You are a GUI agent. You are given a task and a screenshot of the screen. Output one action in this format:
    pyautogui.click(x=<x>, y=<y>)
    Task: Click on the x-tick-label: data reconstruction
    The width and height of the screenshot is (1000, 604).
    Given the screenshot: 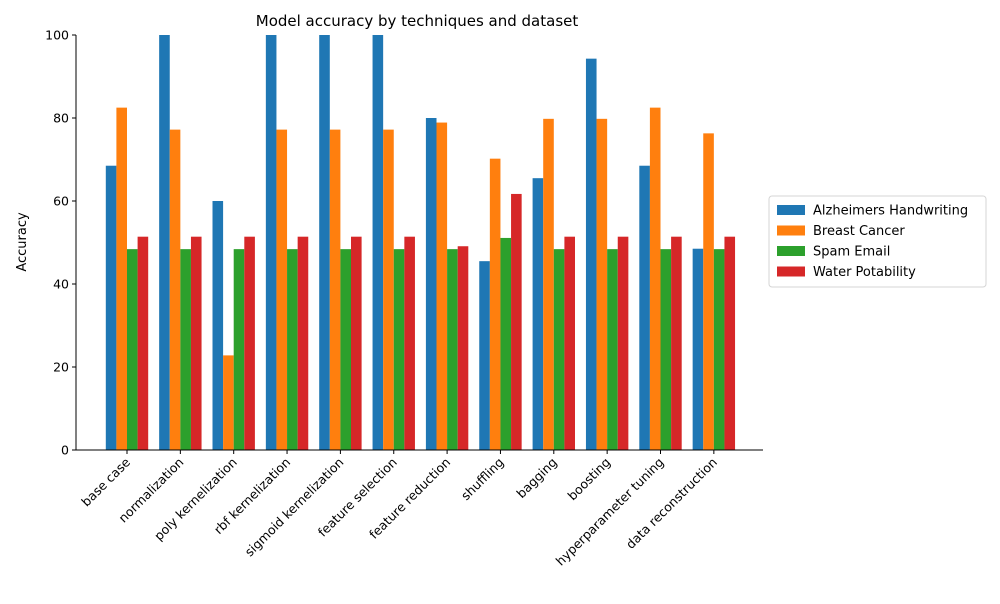 What is the action you would take?
    pyautogui.click(x=671, y=503)
    